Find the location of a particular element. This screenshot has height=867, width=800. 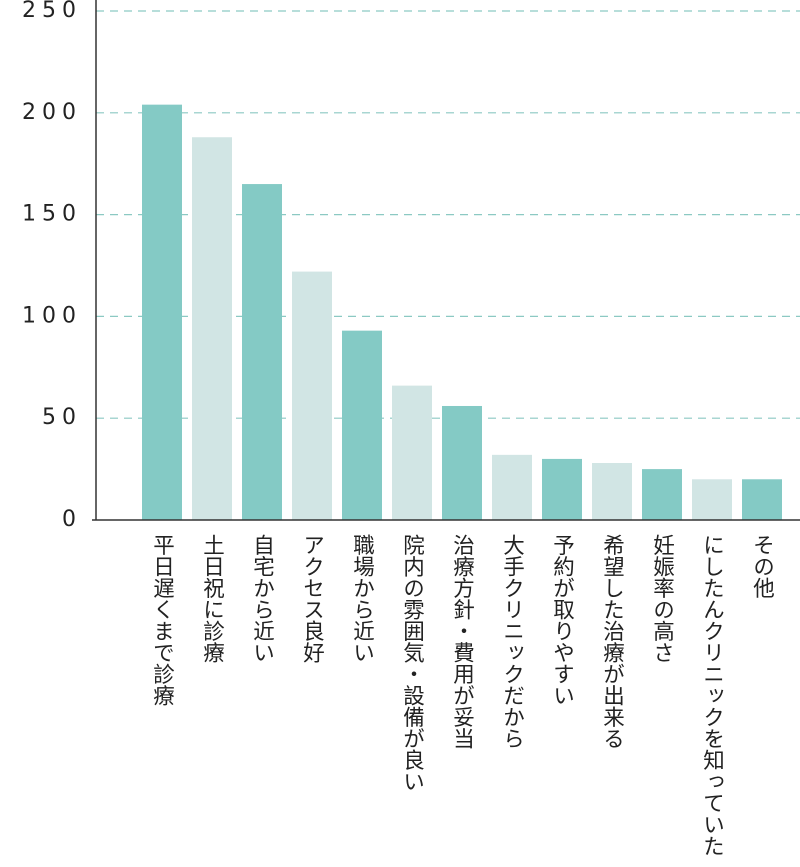

x-tick-label: 予約が取りやすい is located at coordinates (562, 620).